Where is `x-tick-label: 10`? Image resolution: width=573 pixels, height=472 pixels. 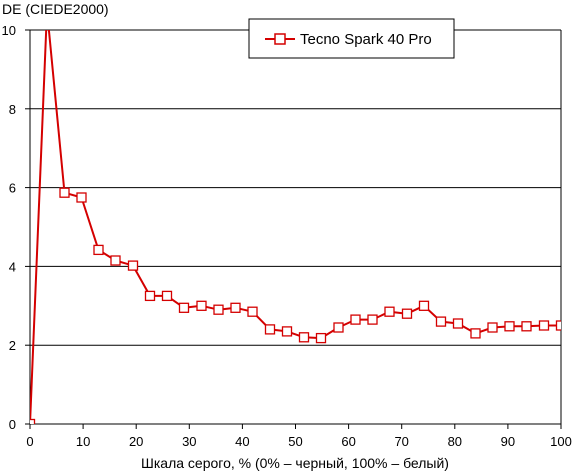
x-tick-label: 10 is located at coordinates (83, 441).